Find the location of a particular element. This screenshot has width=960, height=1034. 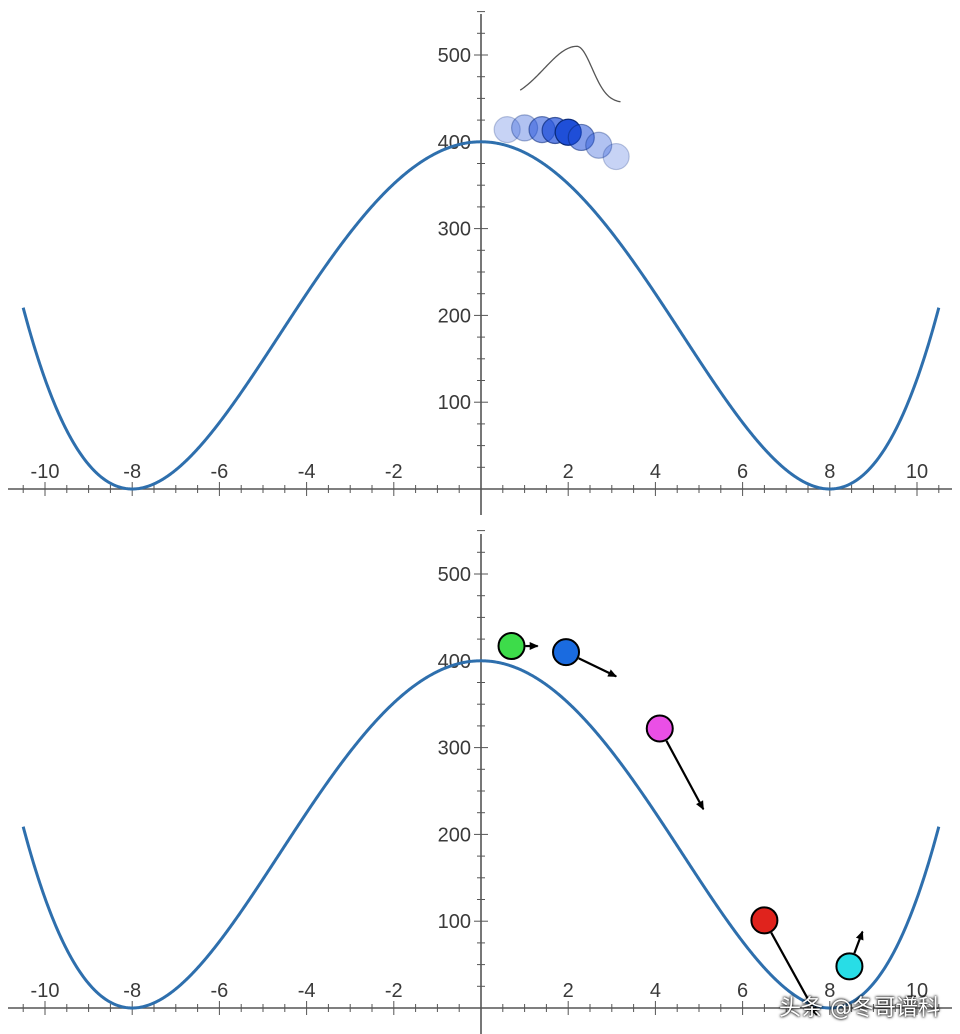

watermark: 头条 @冬哥谱科 is located at coordinates (859, 1008).